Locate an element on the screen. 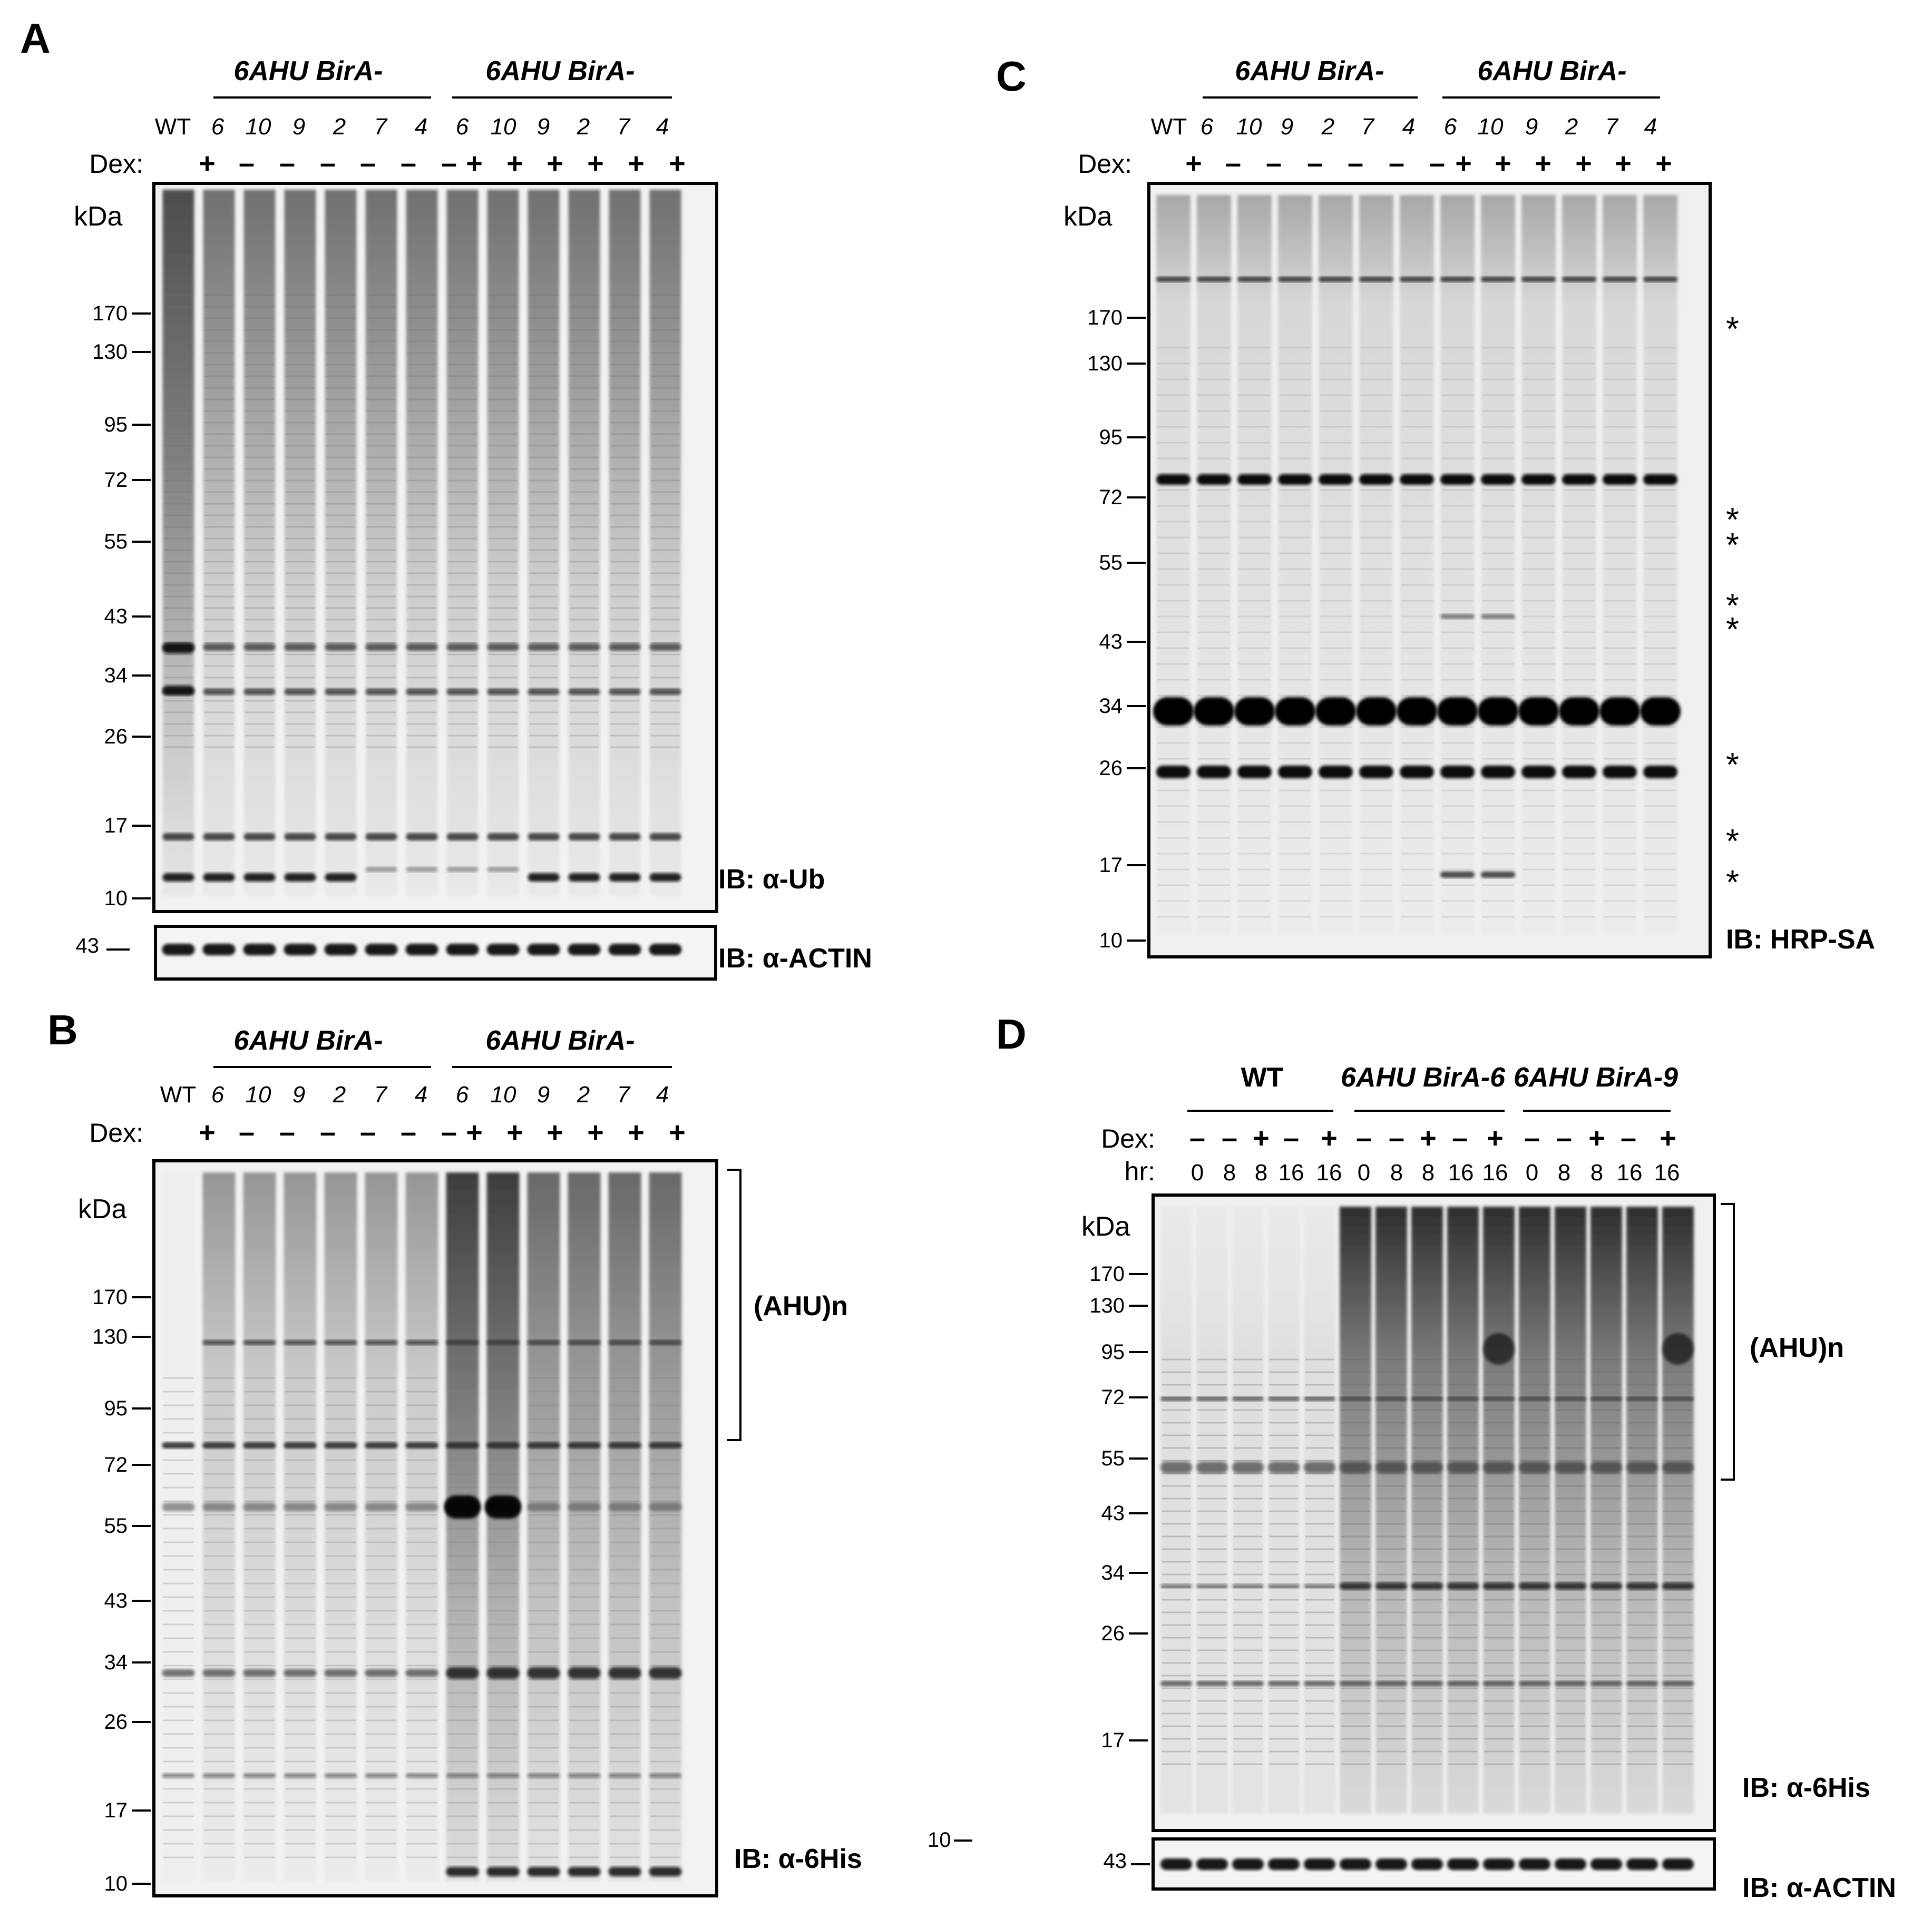 The image size is (1932, 1918). mw-marker-label: 55 is located at coordinates (1113, 1458).